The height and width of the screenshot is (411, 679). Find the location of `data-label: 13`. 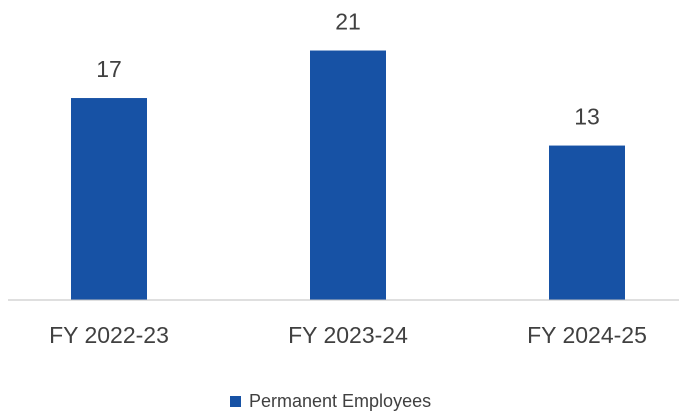

data-label: 13 is located at coordinates (587, 117).